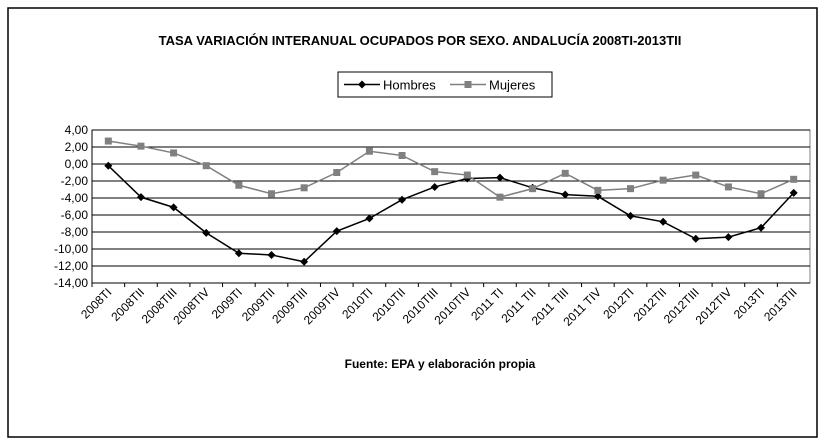  I want to click on legend-label: Mujeres, so click(512, 85).